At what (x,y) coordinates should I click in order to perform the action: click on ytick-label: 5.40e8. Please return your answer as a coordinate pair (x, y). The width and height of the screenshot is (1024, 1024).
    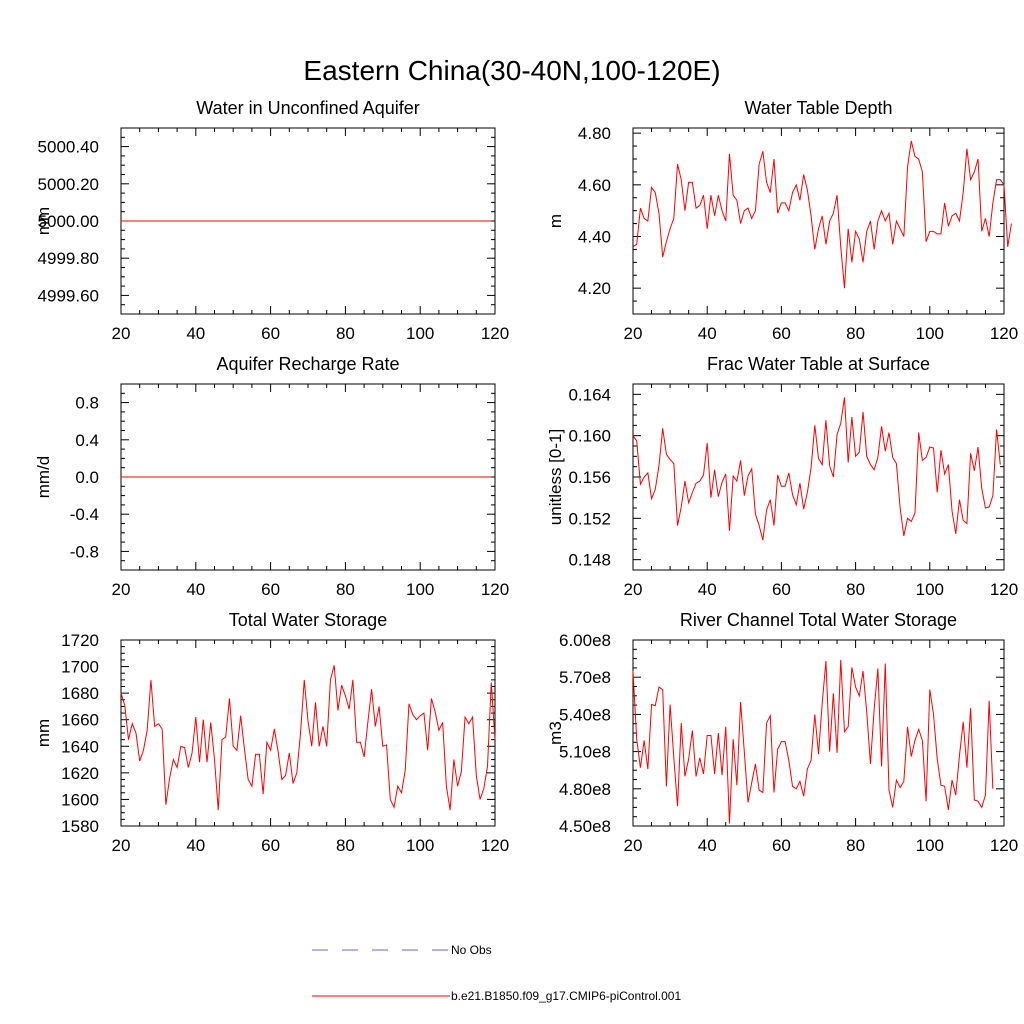
    Looking at the image, I should click on (585, 714).